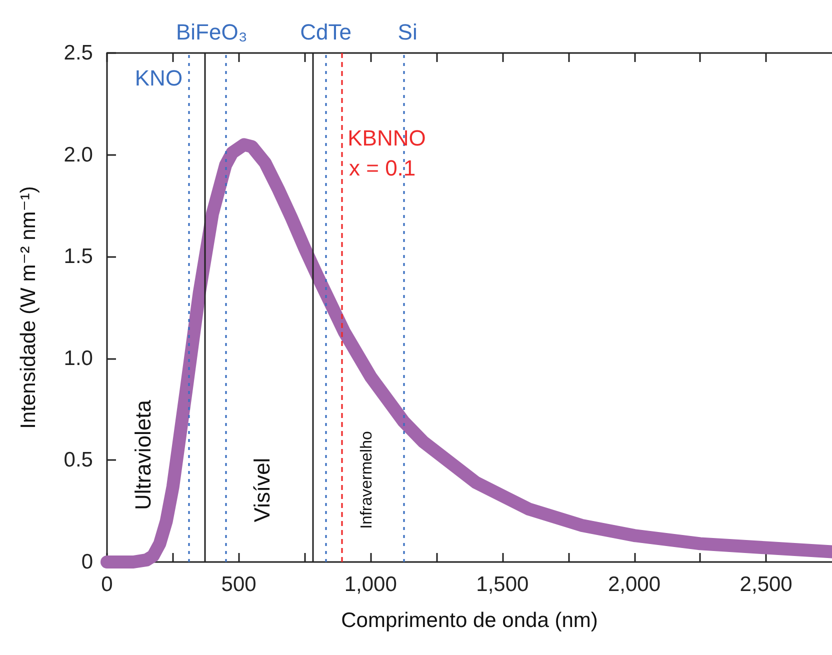 The width and height of the screenshot is (832, 655). I want to click on y-tick-label: 1.0, so click(78, 358).